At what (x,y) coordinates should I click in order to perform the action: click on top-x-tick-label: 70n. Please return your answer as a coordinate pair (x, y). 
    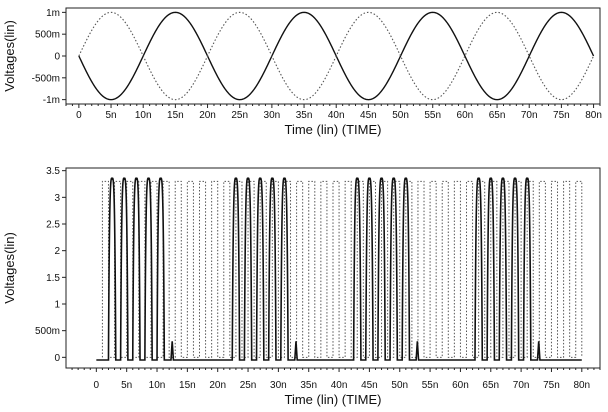
    Looking at the image, I should click on (529, 115).